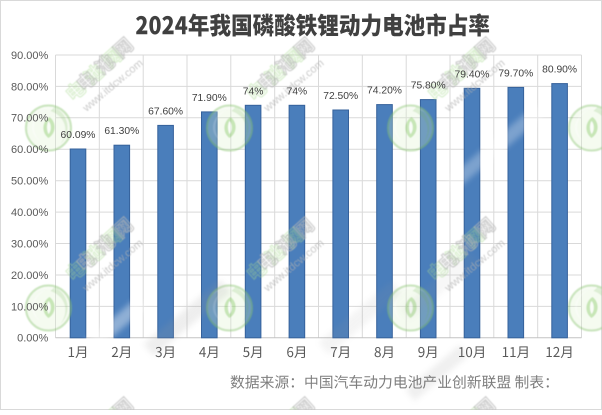 The height and width of the screenshot is (415, 602). Describe the element at coordinates (559, 70) in the screenshot. I see `svg-text: 80.90%` at that location.